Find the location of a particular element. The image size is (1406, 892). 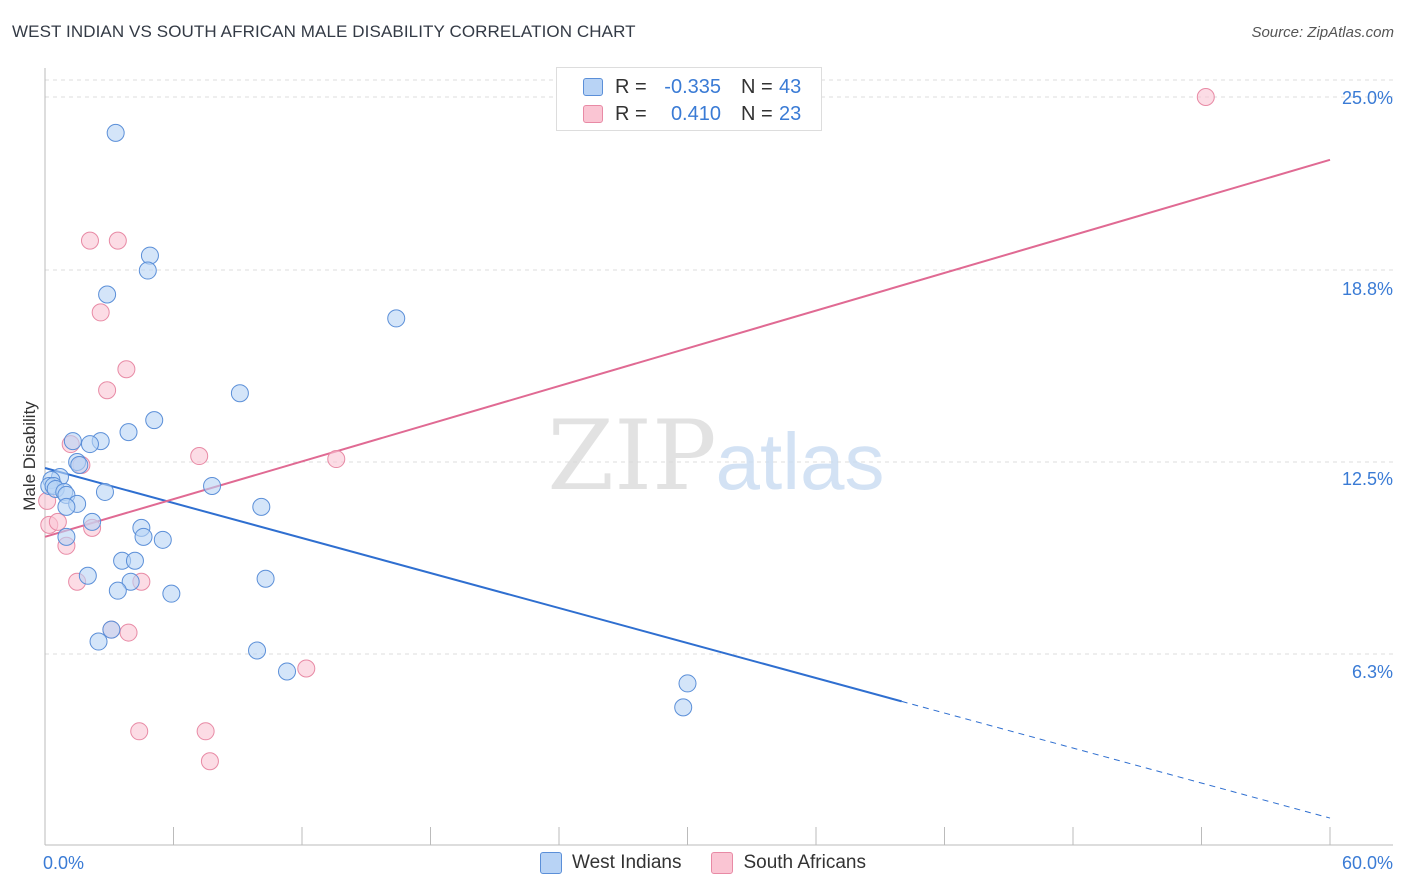

legend-item-west-indians: West Indians is located at coordinates (610, 863).